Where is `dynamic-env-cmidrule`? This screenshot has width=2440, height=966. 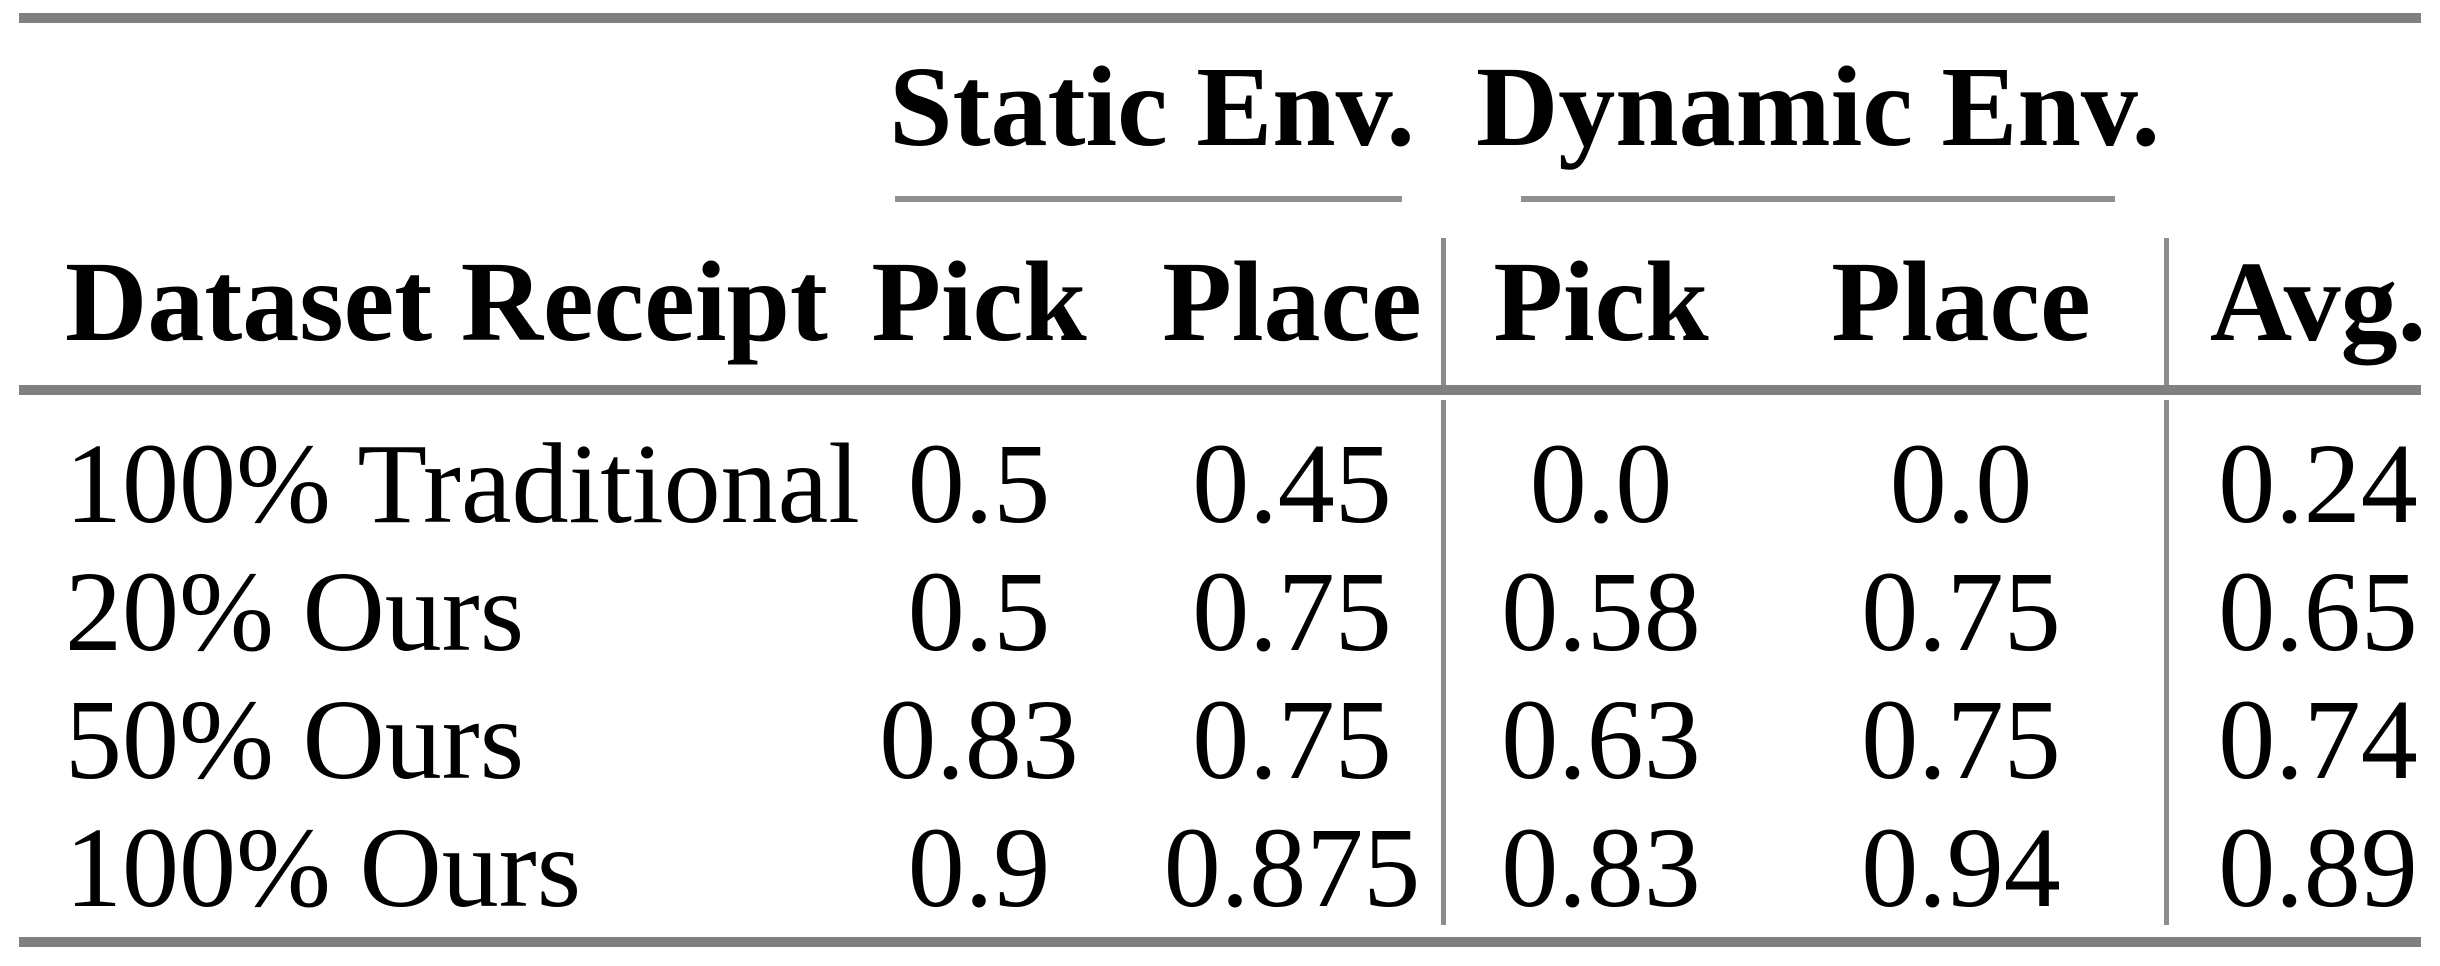
dynamic-env-cmidrule is located at coordinates (1818, 199).